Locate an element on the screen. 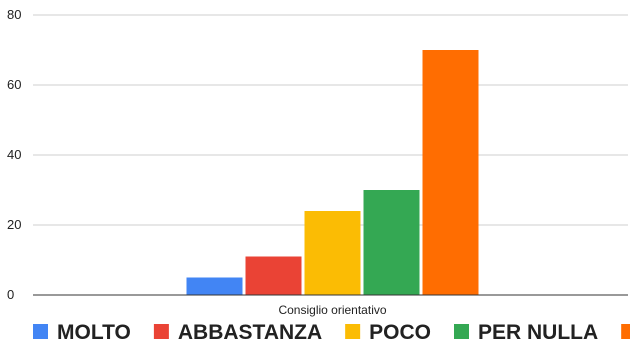 The height and width of the screenshot is (351, 630). y-tick-label: 60 is located at coordinates (14, 84).